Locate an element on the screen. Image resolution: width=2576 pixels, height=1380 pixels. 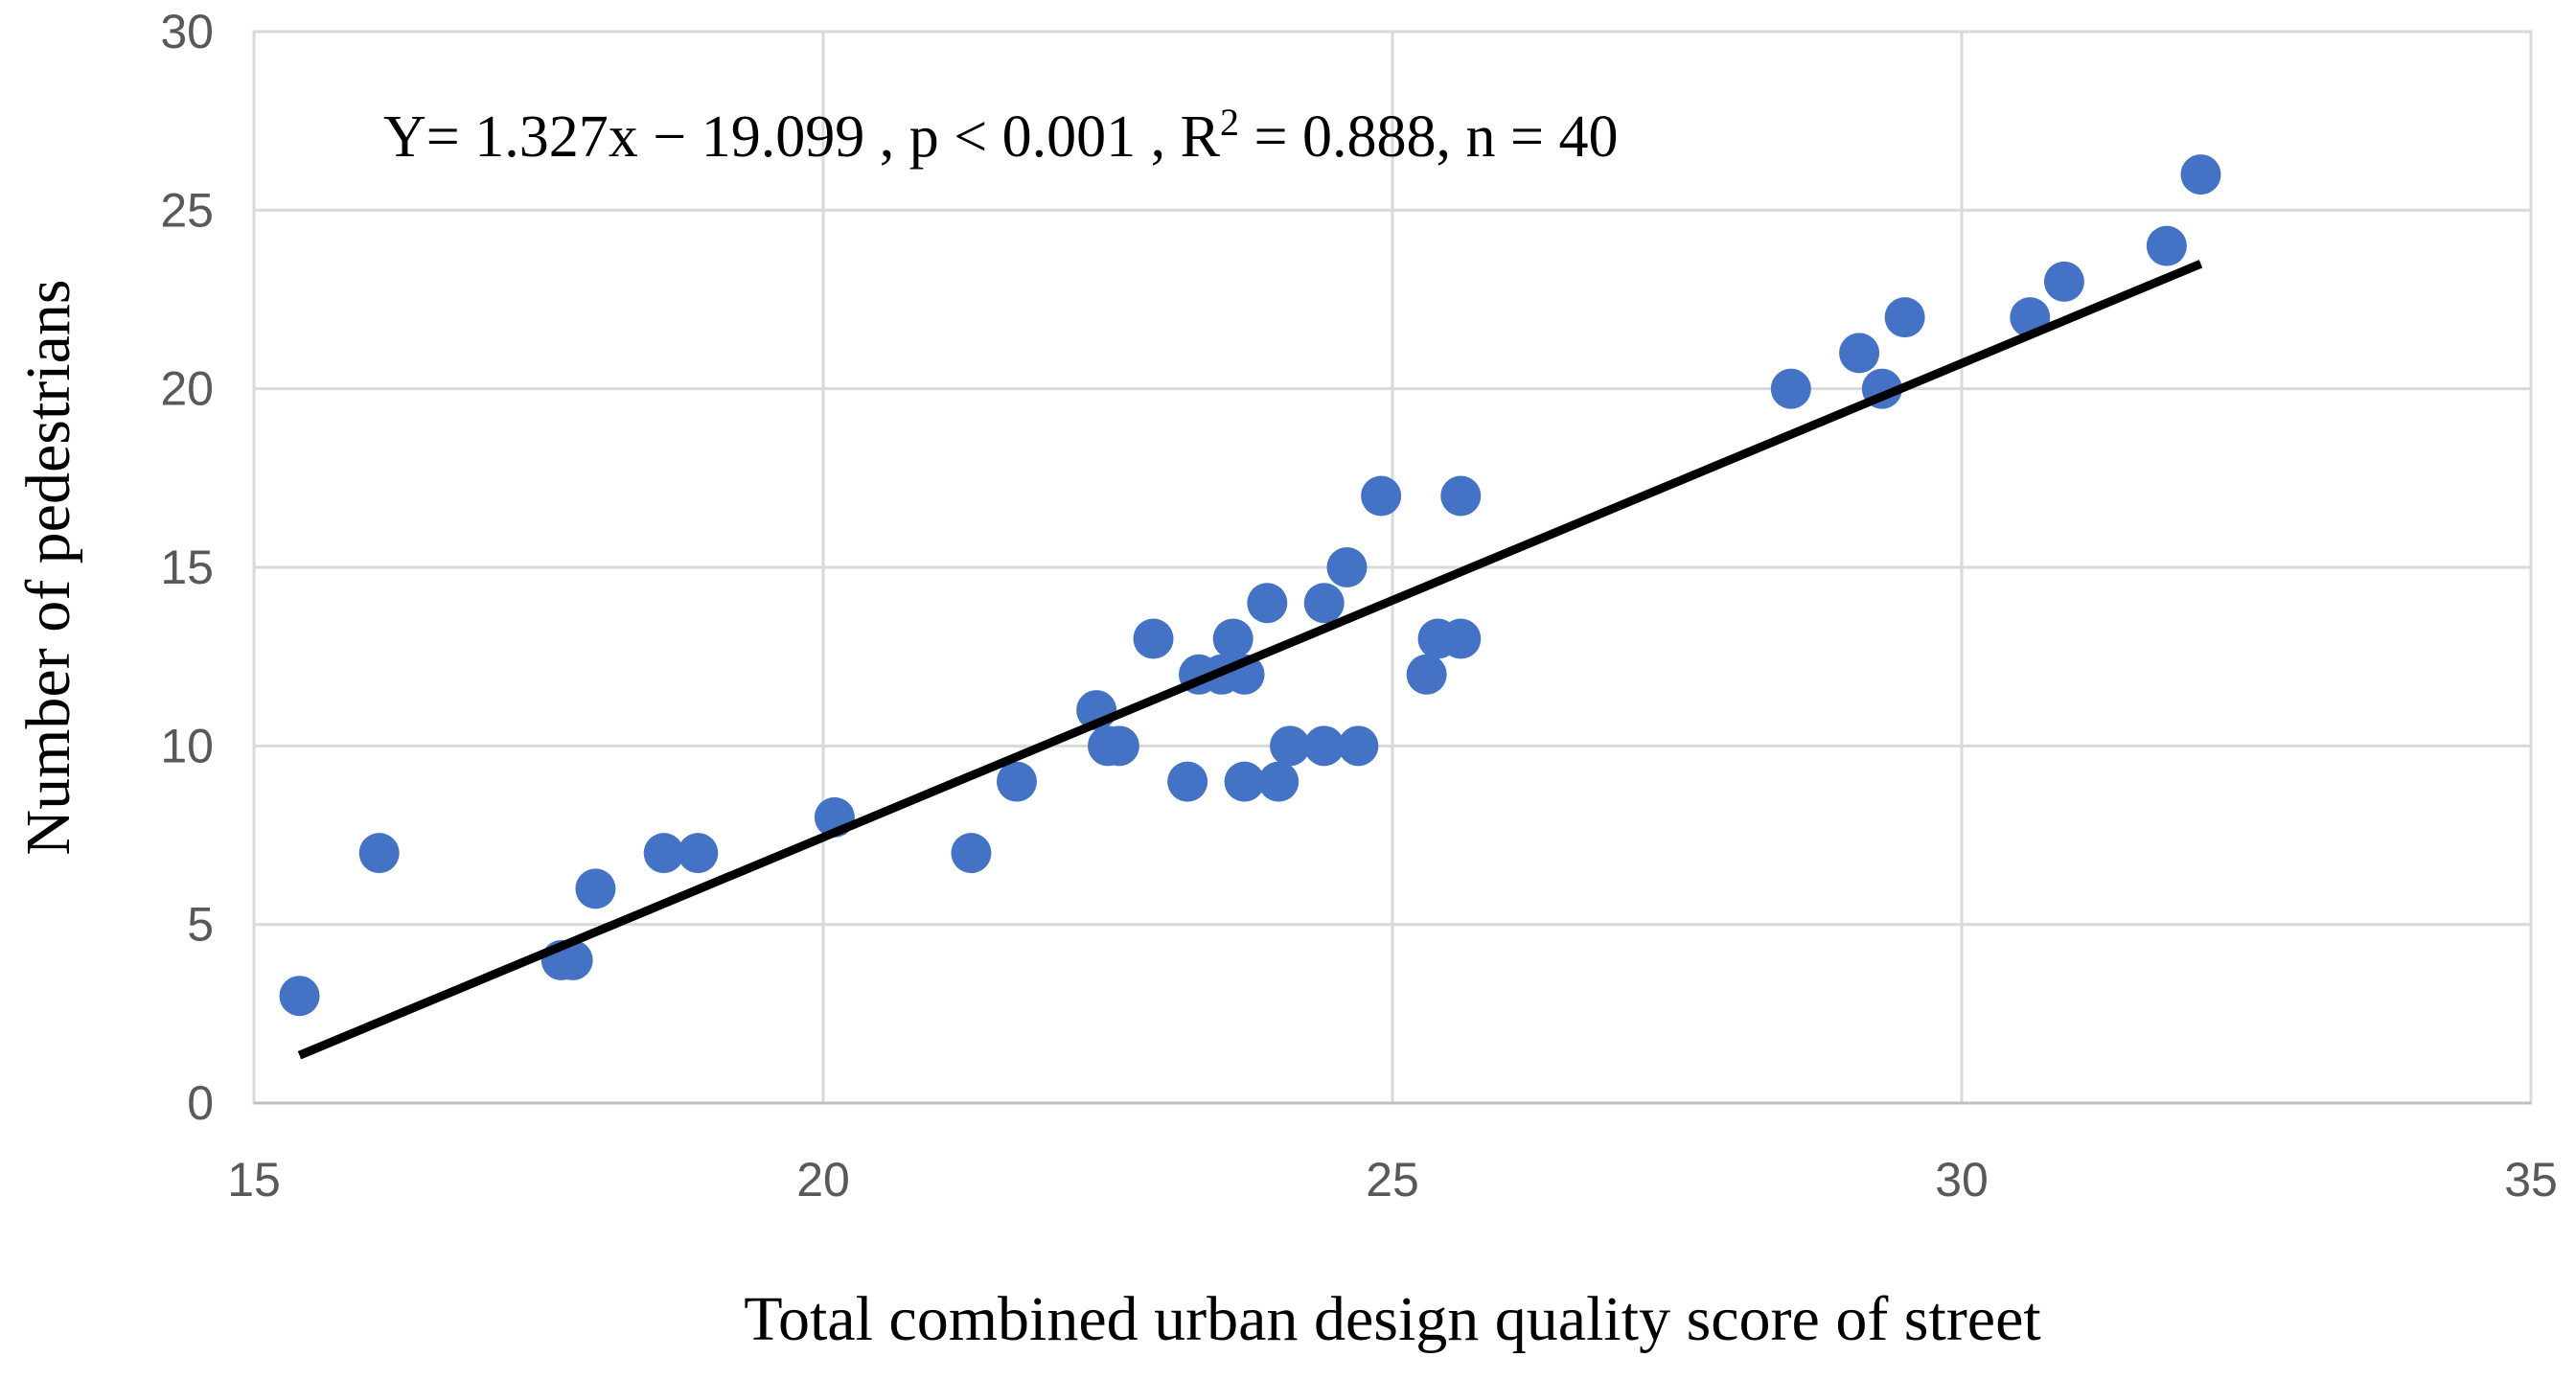
y-axis-title: Number of pedestrians is located at coordinates (48, 567).